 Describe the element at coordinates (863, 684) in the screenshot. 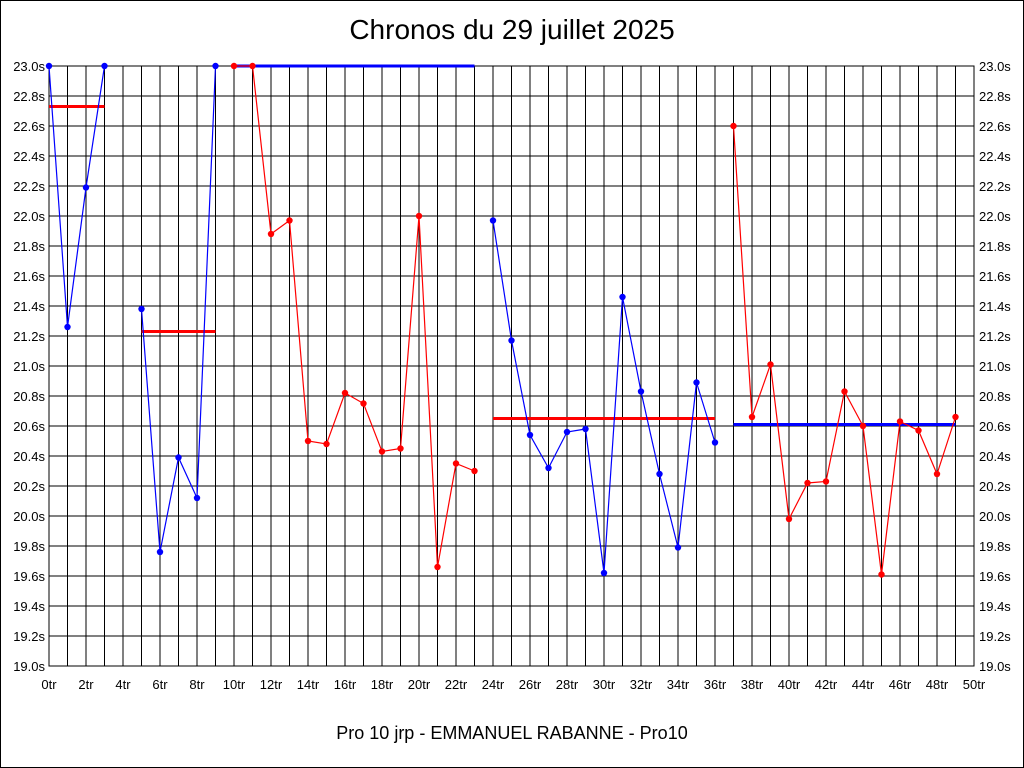

I see `x-tick-label: 44tr` at that location.